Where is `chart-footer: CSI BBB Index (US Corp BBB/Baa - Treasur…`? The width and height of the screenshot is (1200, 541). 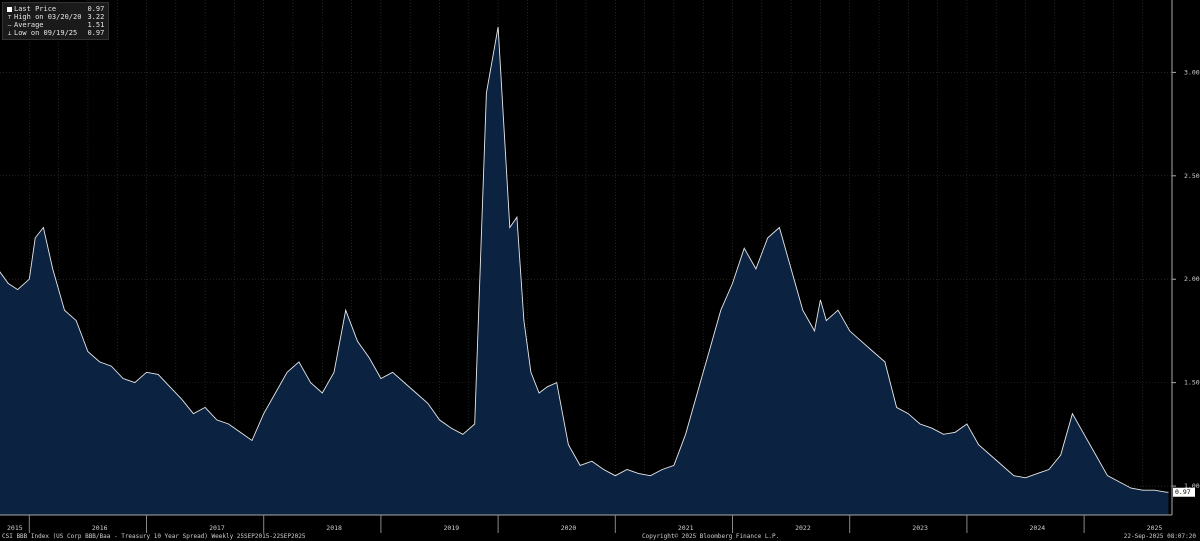 chart-footer: CSI BBB Index (US Corp BBB/Baa - Treasur… is located at coordinates (600, 537).